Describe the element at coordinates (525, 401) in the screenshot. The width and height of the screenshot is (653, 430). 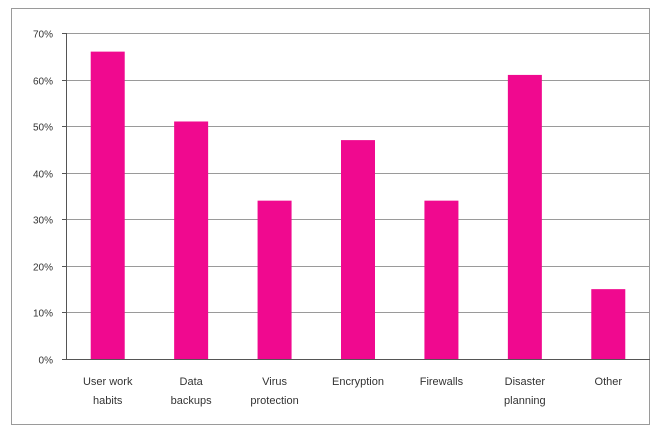
I see `x-tick-label: planning` at that location.